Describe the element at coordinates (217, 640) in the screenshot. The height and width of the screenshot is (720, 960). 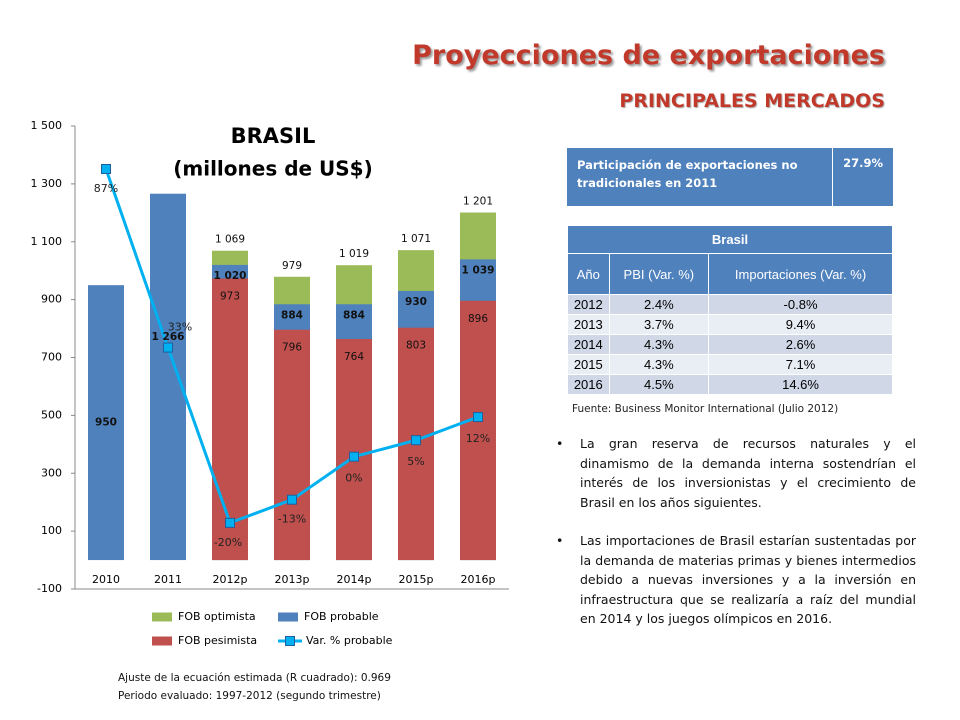
I see `legend-label: FOB pesimista` at that location.